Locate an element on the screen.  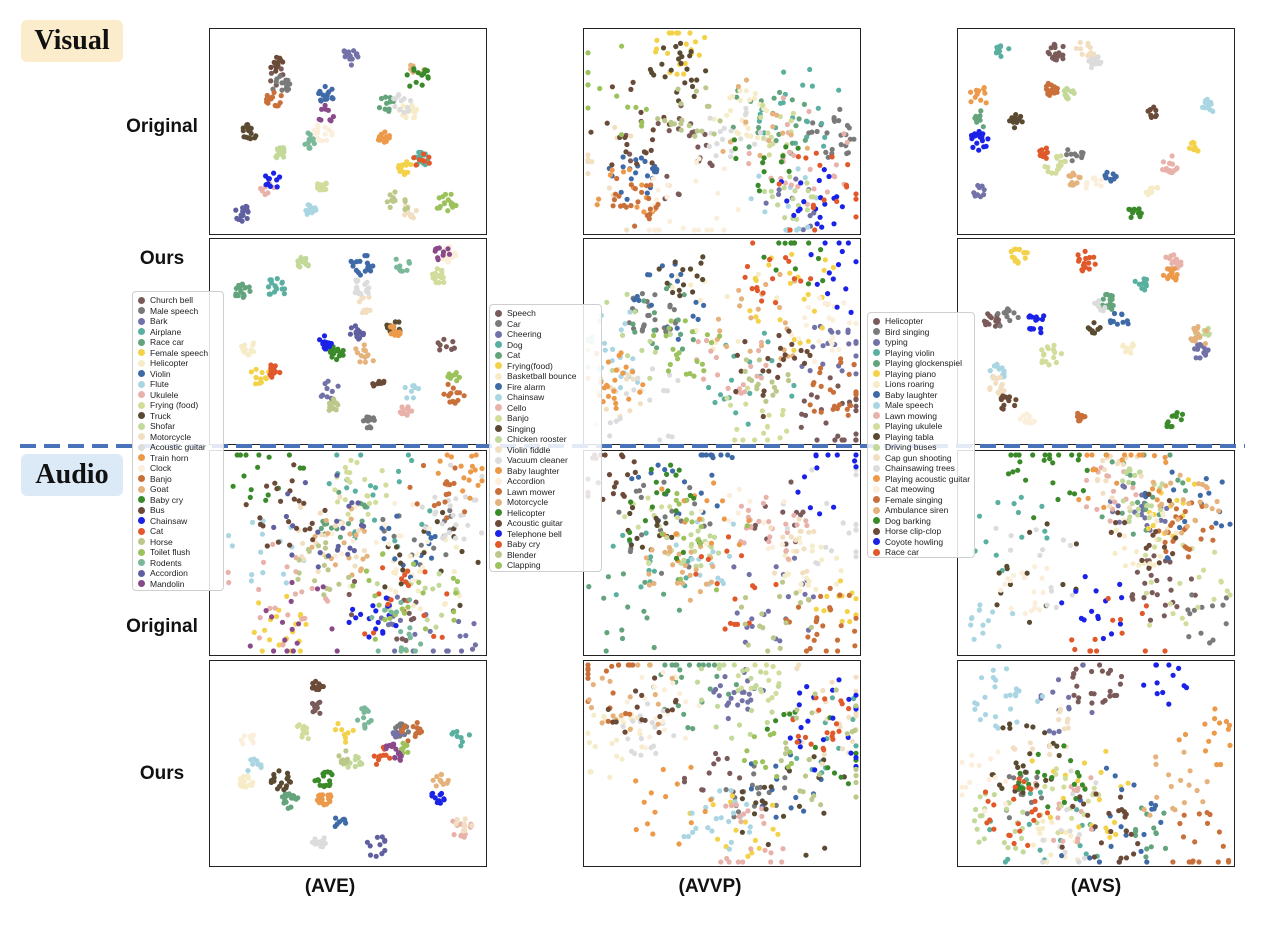
legend-entry: Toilet flush is located at coordinates (178, 552).